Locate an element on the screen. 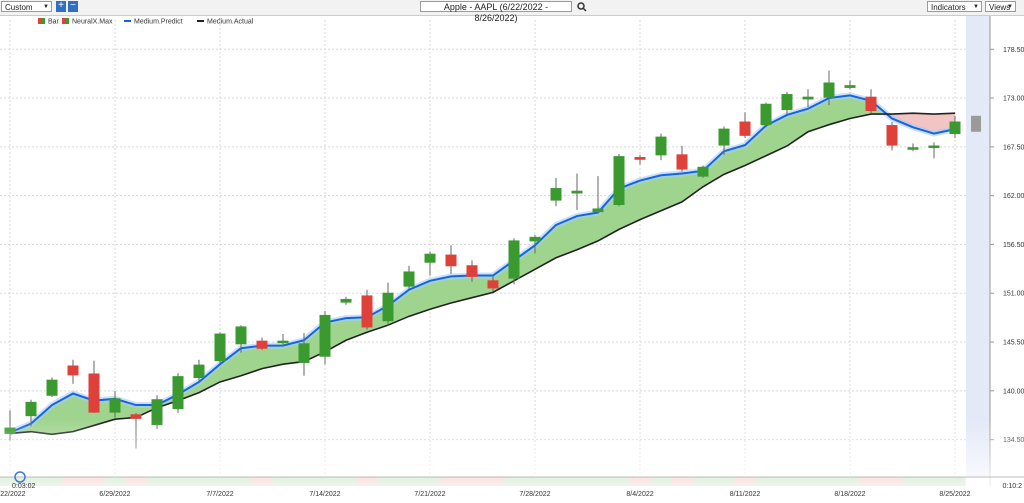 Image resolution: width=1024 pixels, height=503 pixels. y-tick-label: 178.50 is located at coordinates (1013, 50).